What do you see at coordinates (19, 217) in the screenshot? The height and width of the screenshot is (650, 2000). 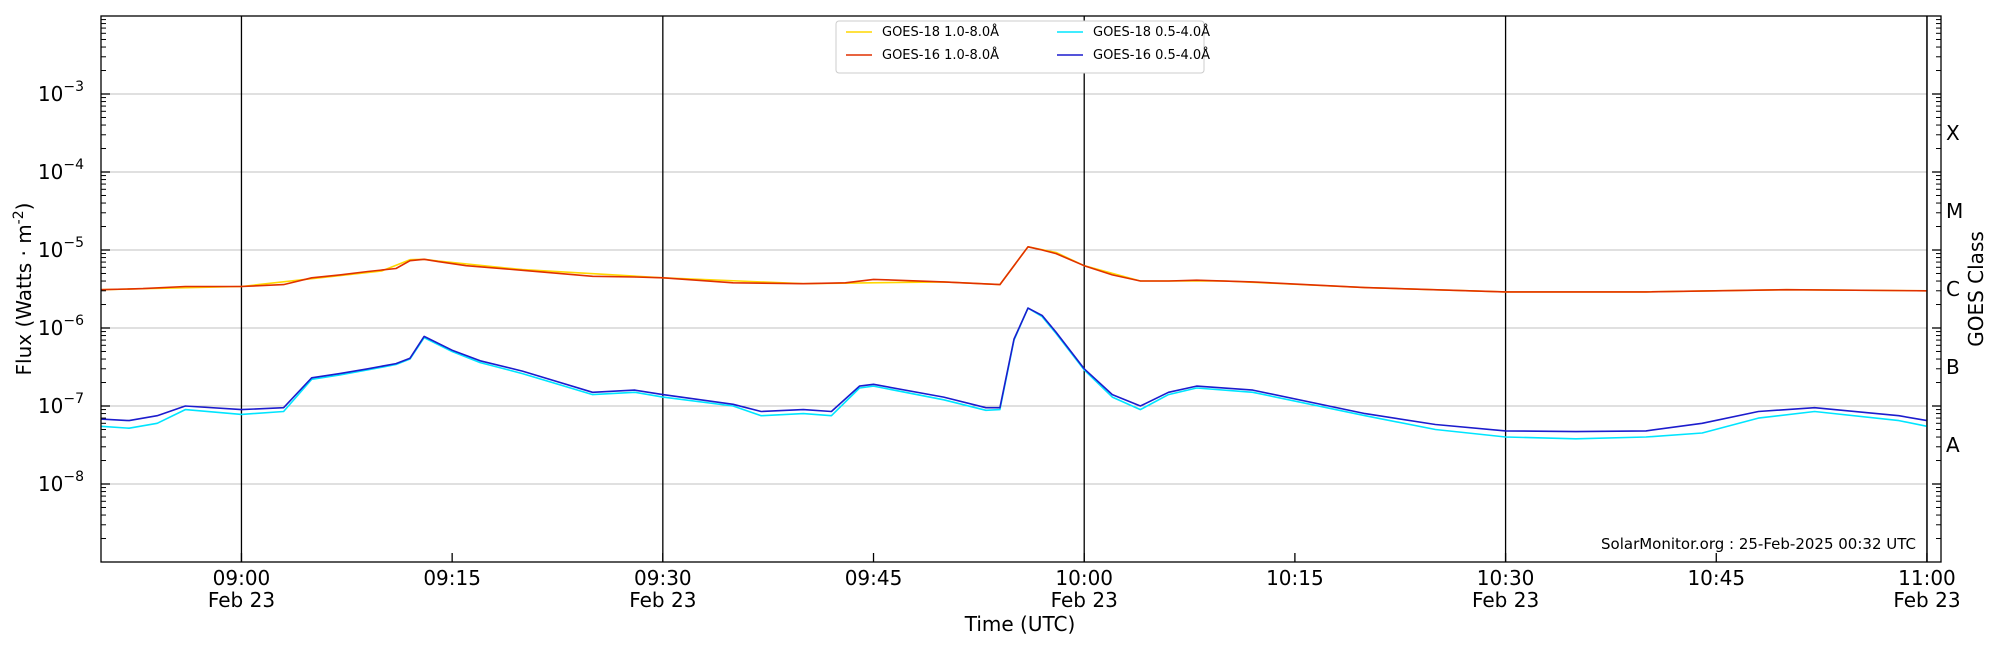 I see `y-axis-title-exp: -2` at bounding box center [19, 217].